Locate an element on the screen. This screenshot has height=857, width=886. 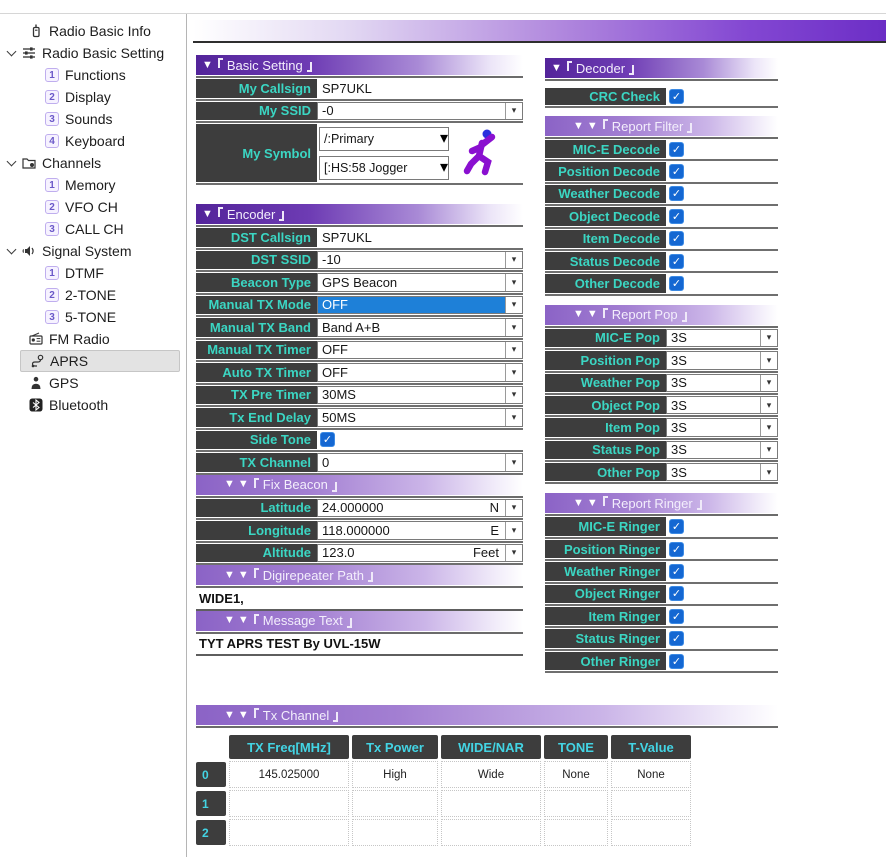
status-ringer-checkbox: ✓ is located at coordinates (676, 639).